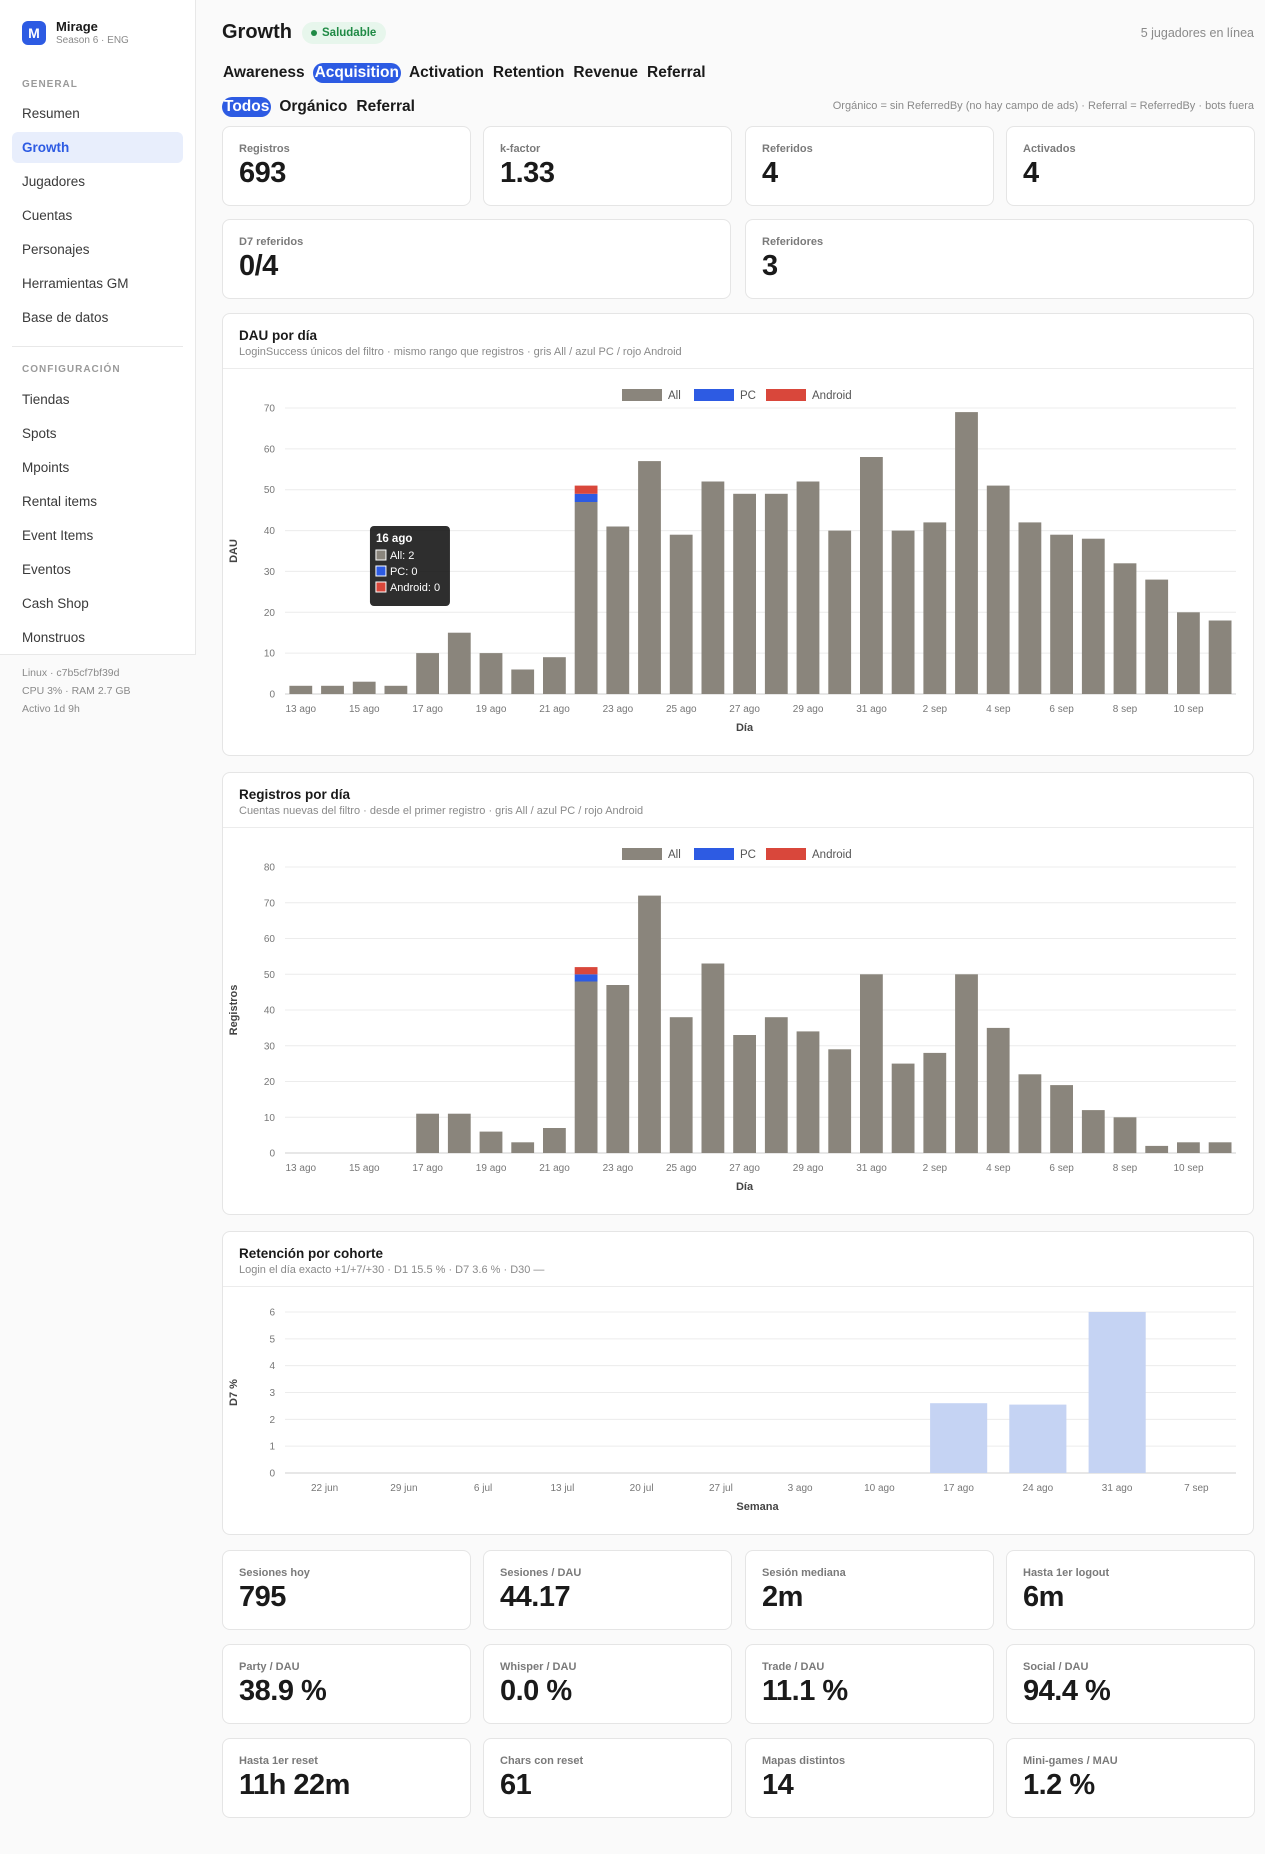 The width and height of the screenshot is (1265, 1854). I want to click on bar-cohort-24-ago, so click(1038, 1438).